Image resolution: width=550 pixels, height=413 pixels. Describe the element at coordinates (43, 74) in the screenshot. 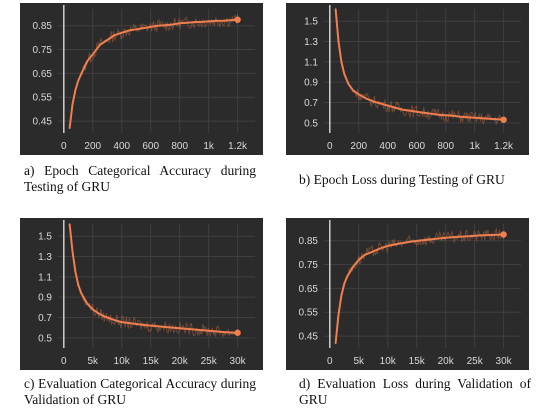

I see `y-tick-label-2: 0.65` at that location.